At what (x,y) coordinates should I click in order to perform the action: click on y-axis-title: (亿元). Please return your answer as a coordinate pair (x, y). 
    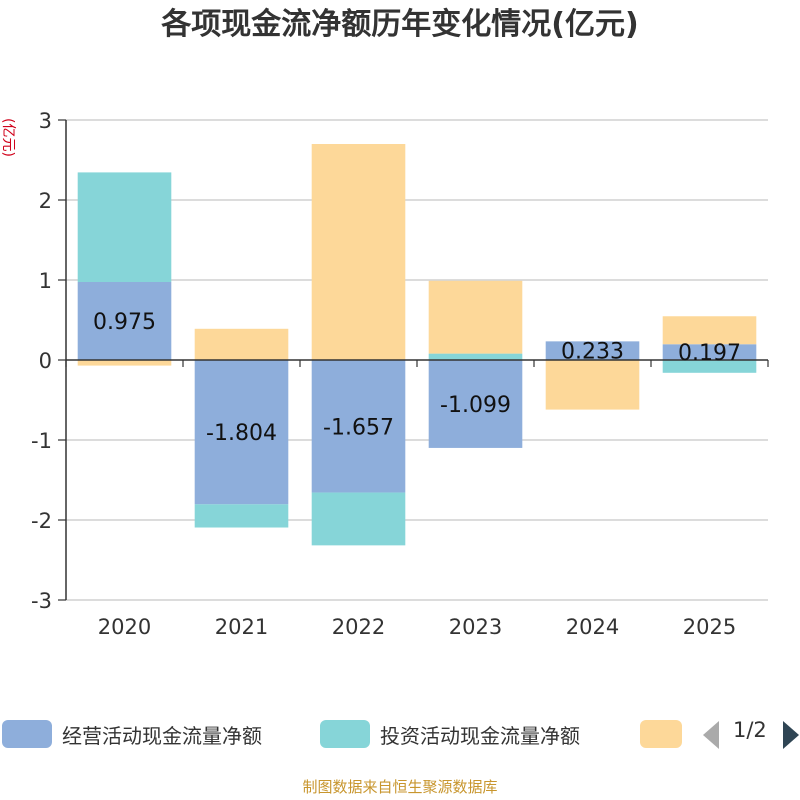
    Looking at the image, I should click on (8, 137).